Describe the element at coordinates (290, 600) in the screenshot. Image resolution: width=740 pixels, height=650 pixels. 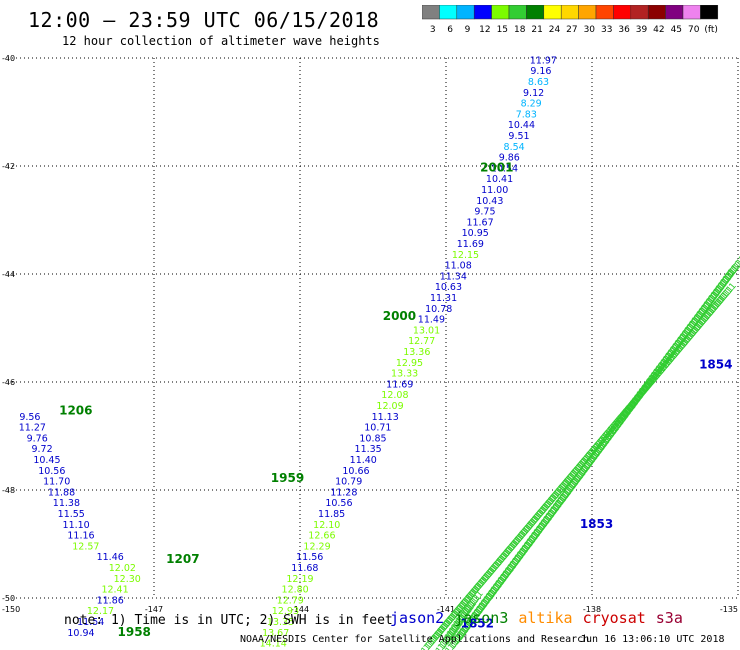
I see `wave-height-label: 12.79` at that location.